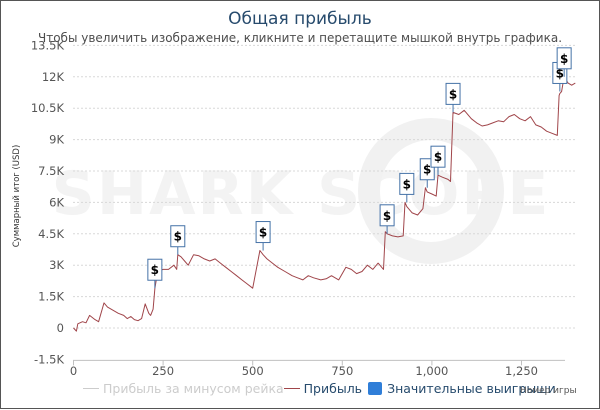  Describe the element at coordinates (56, 140) in the screenshot. I see `y-tick-label: 9K` at that location.